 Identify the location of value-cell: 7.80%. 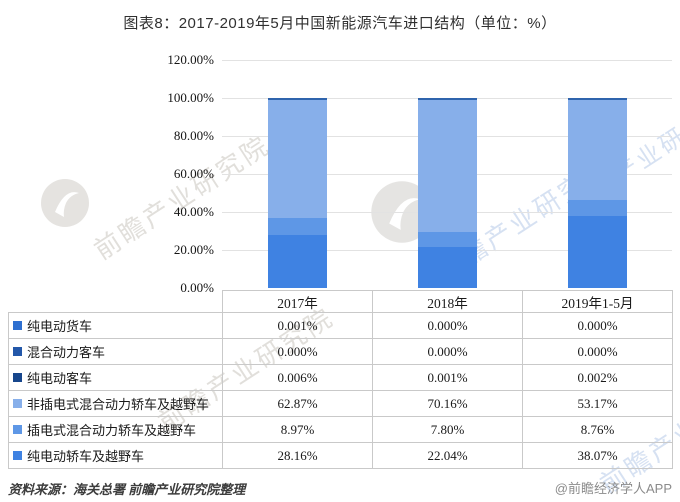
(447, 429).